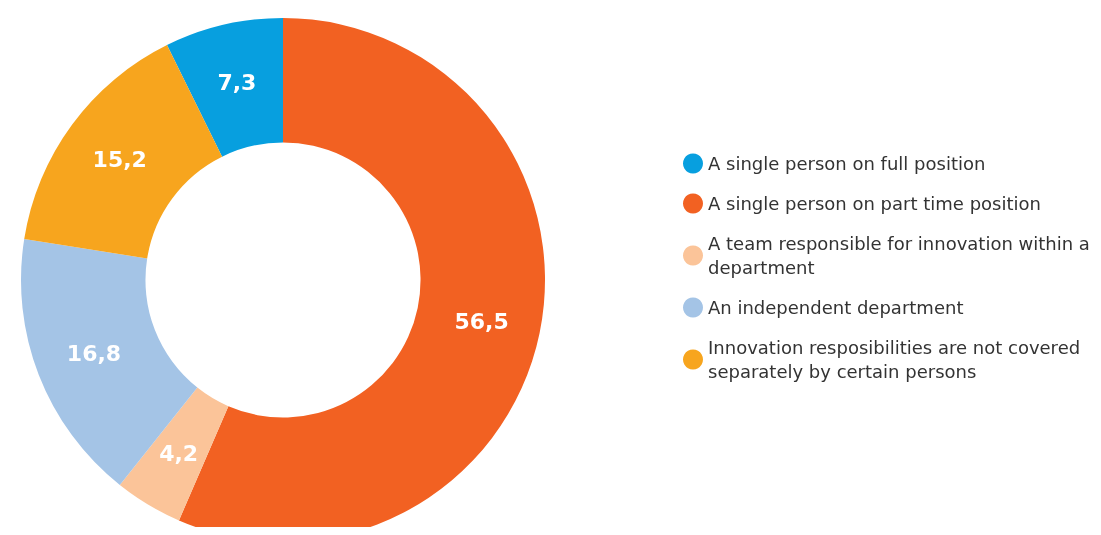 The width and height of the screenshot is (1101, 535). I want to click on legend-label: A single person on full position, so click(847, 163).